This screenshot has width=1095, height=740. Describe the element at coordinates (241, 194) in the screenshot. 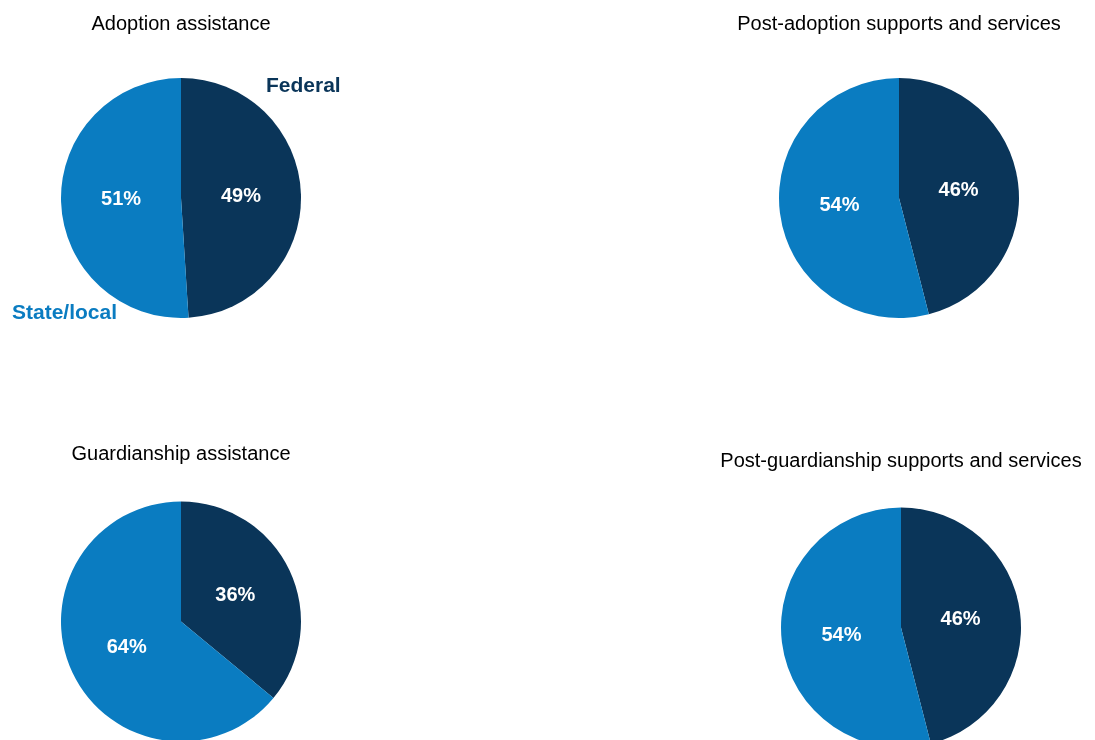

I see `data-label: 49%` at that location.